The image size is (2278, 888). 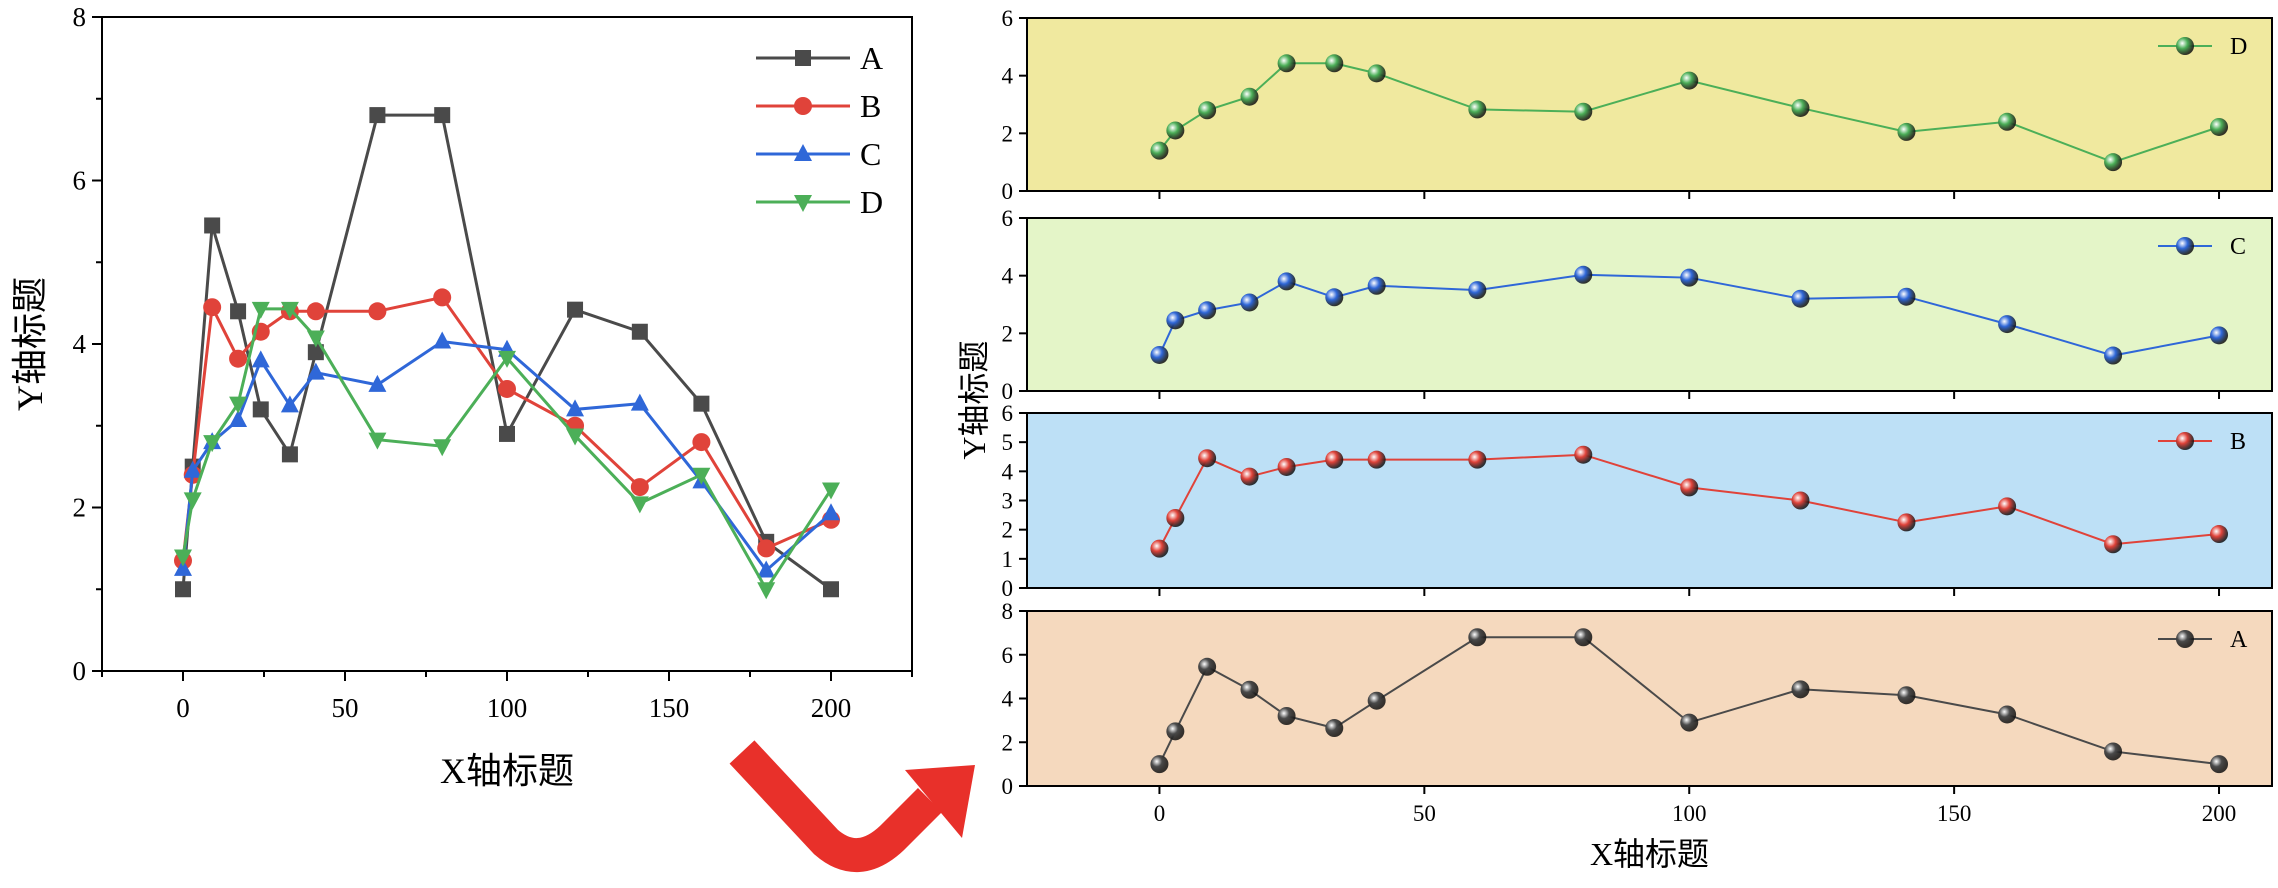 What do you see at coordinates (803, 203) in the screenshot?
I see `legend-D-marker` at bounding box center [803, 203].